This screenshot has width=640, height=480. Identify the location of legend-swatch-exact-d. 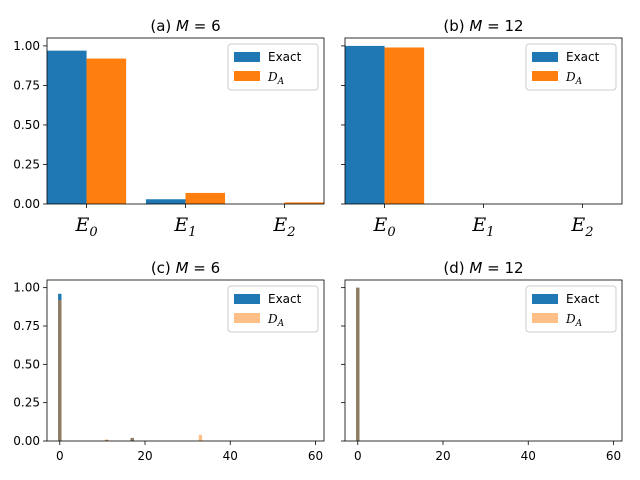
(545, 299).